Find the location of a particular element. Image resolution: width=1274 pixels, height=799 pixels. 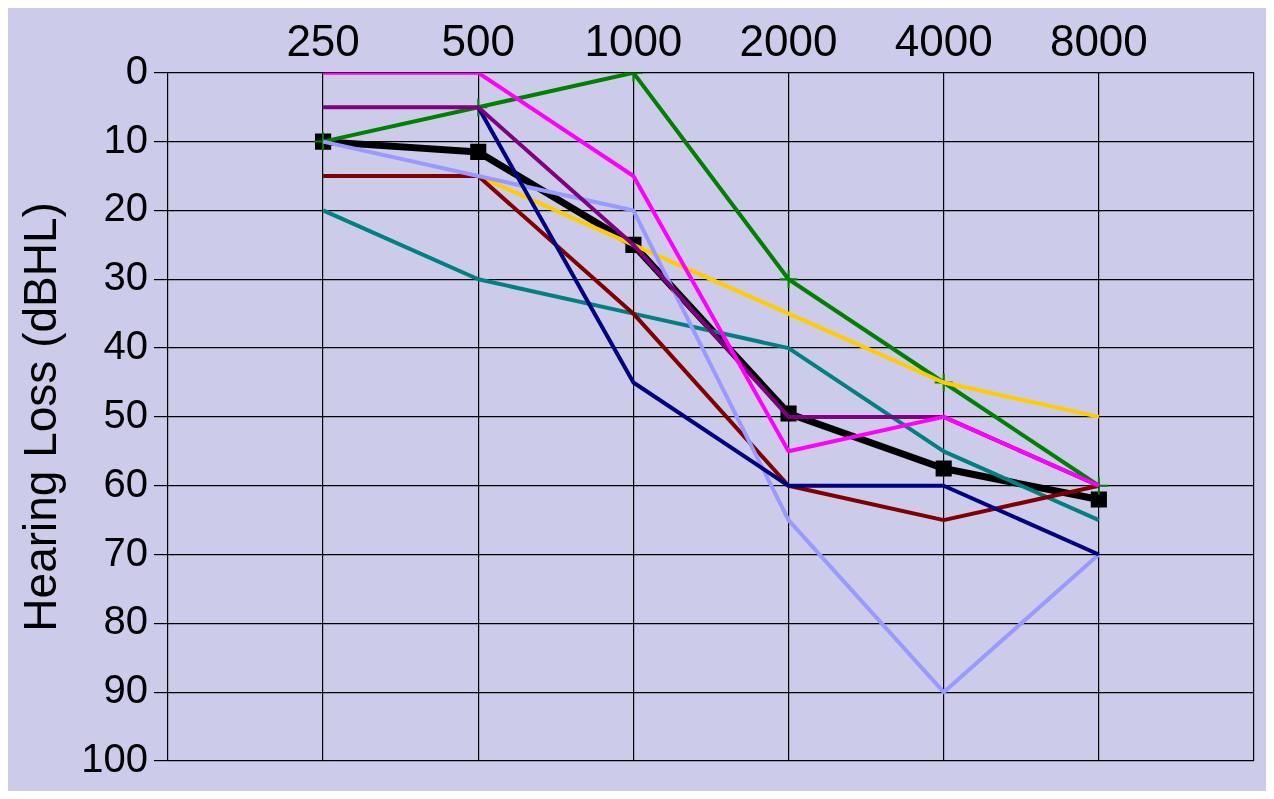

y-tick-label: 80 is located at coordinates (125, 620).